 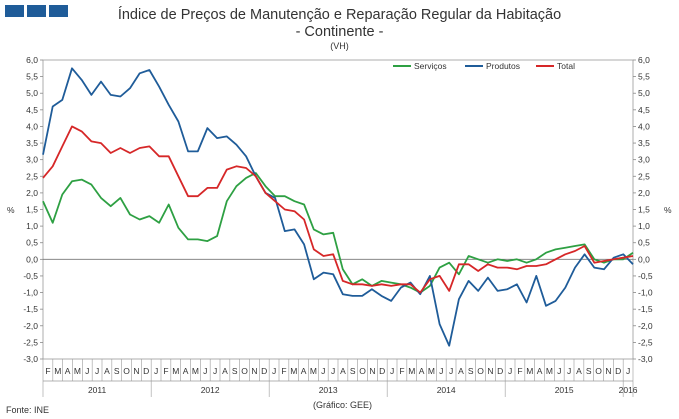 I want to click on y-tick-label-left: 4,0, so click(x=32, y=126).